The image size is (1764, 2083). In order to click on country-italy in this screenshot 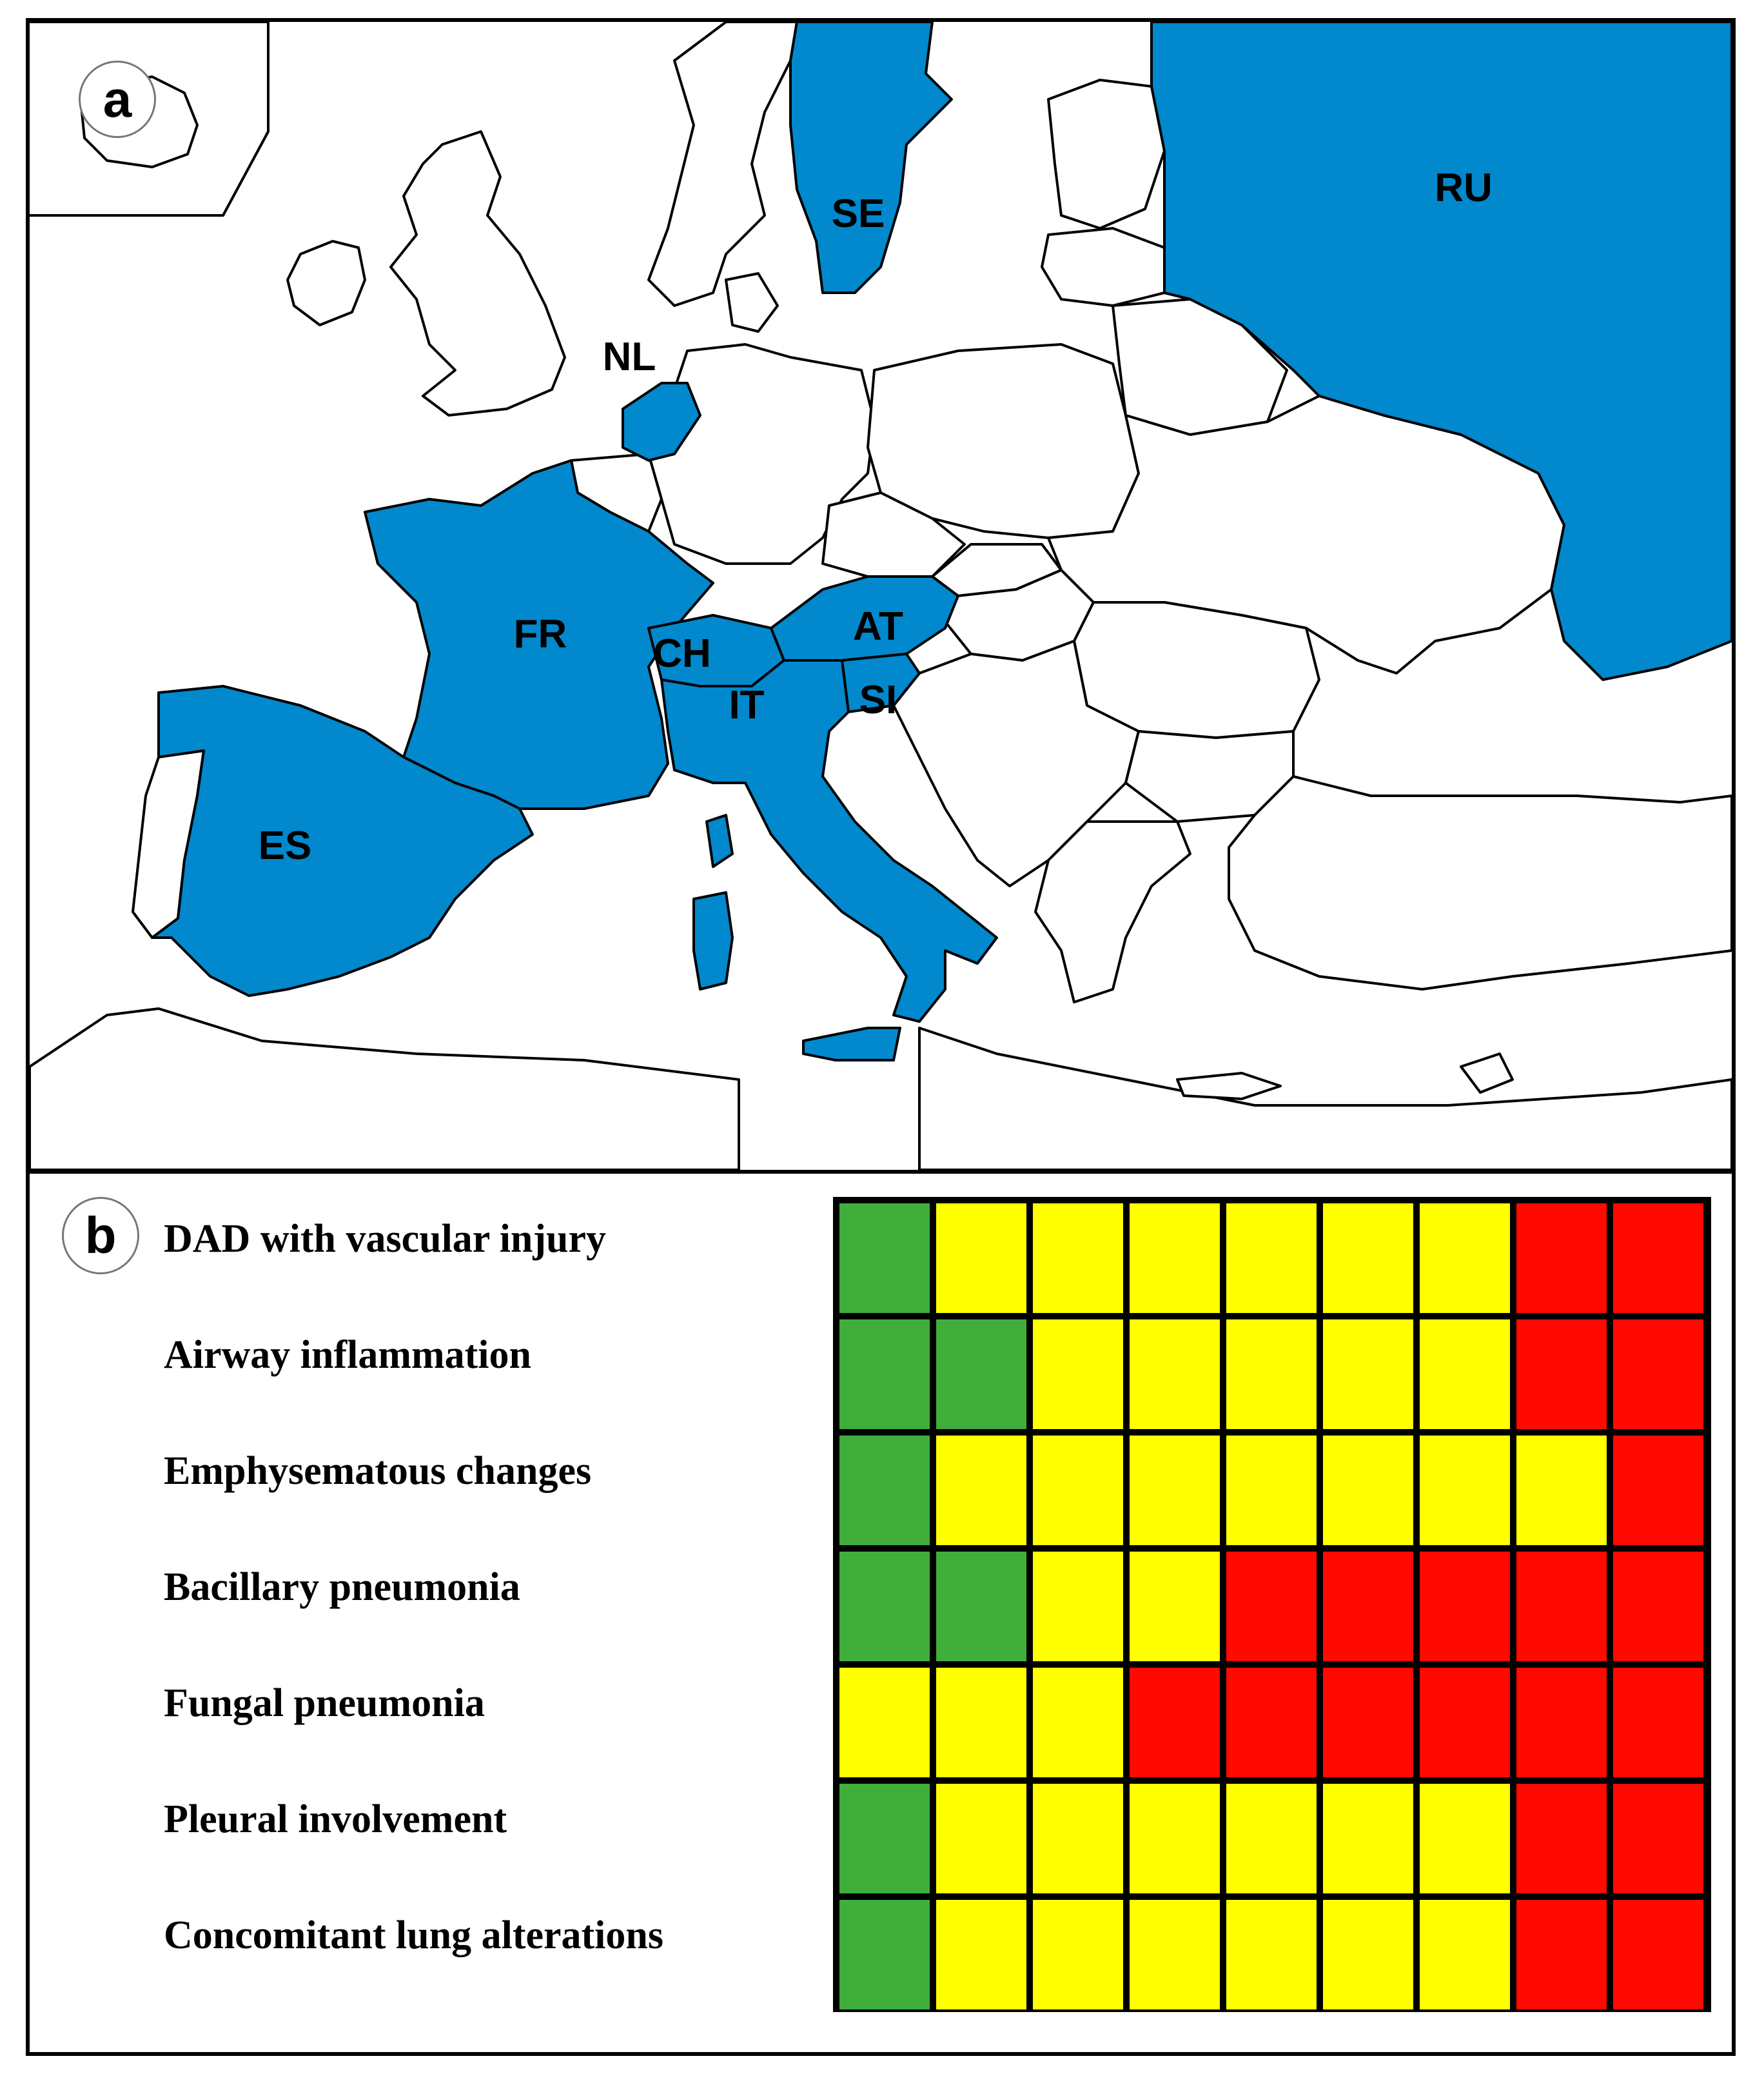, I will do `click(829, 841)`.